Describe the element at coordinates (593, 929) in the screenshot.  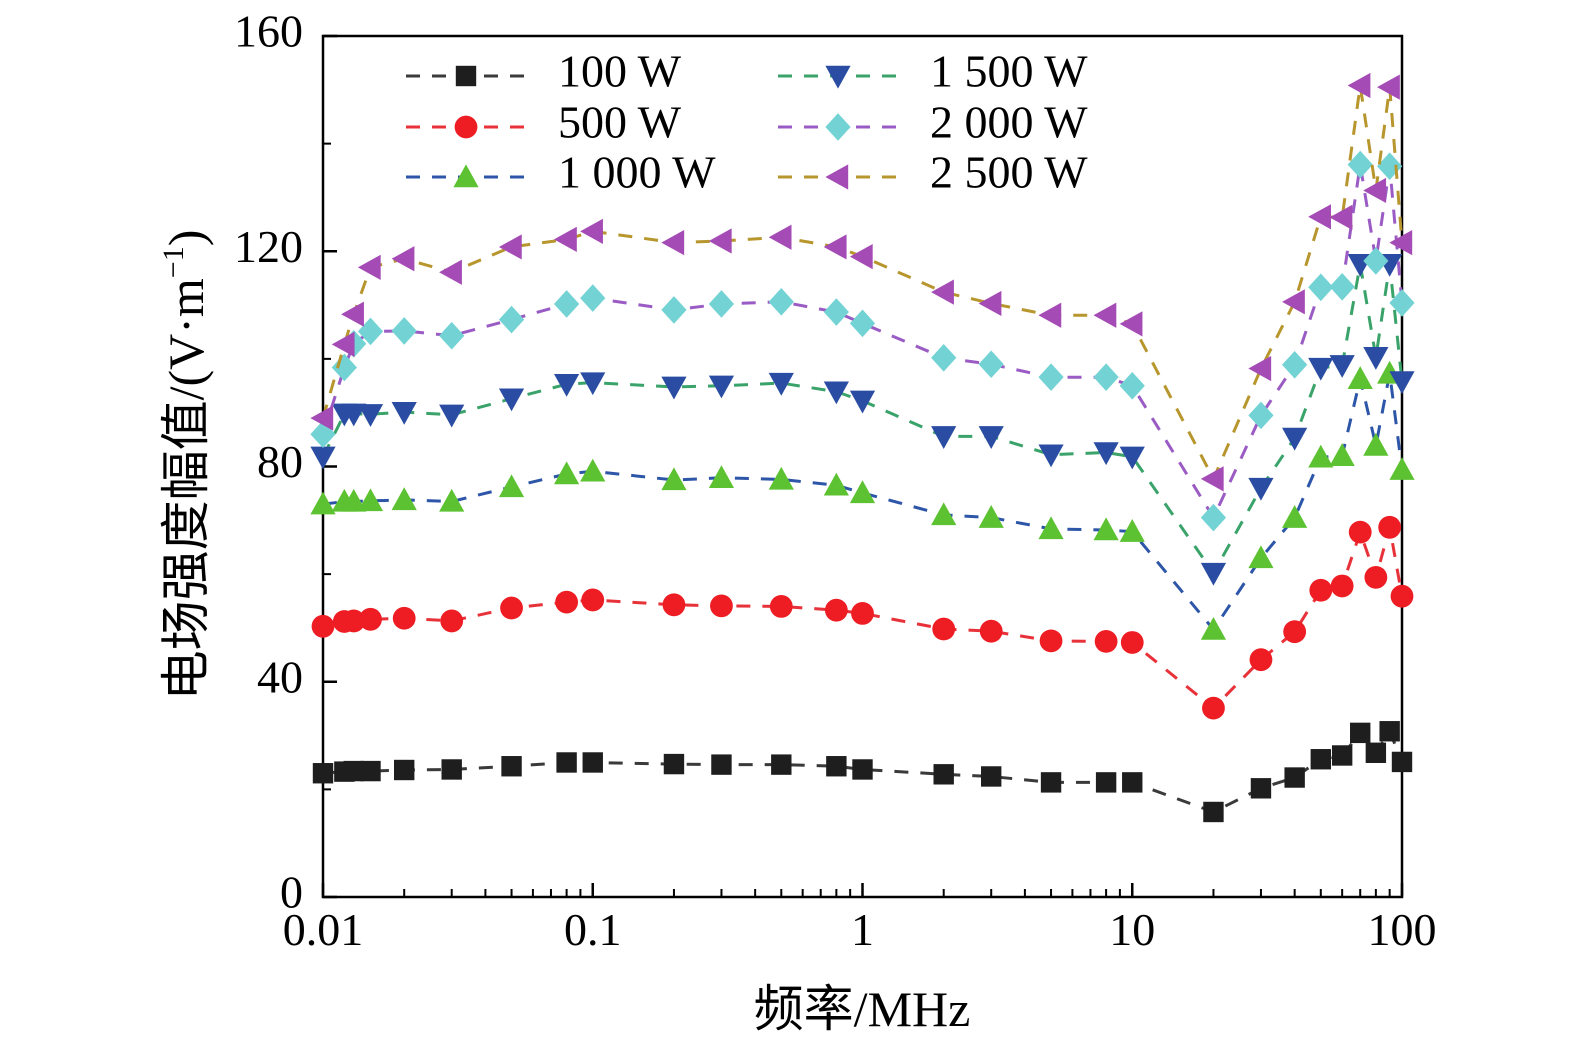
I see `x-tick-label: 0.1` at that location.